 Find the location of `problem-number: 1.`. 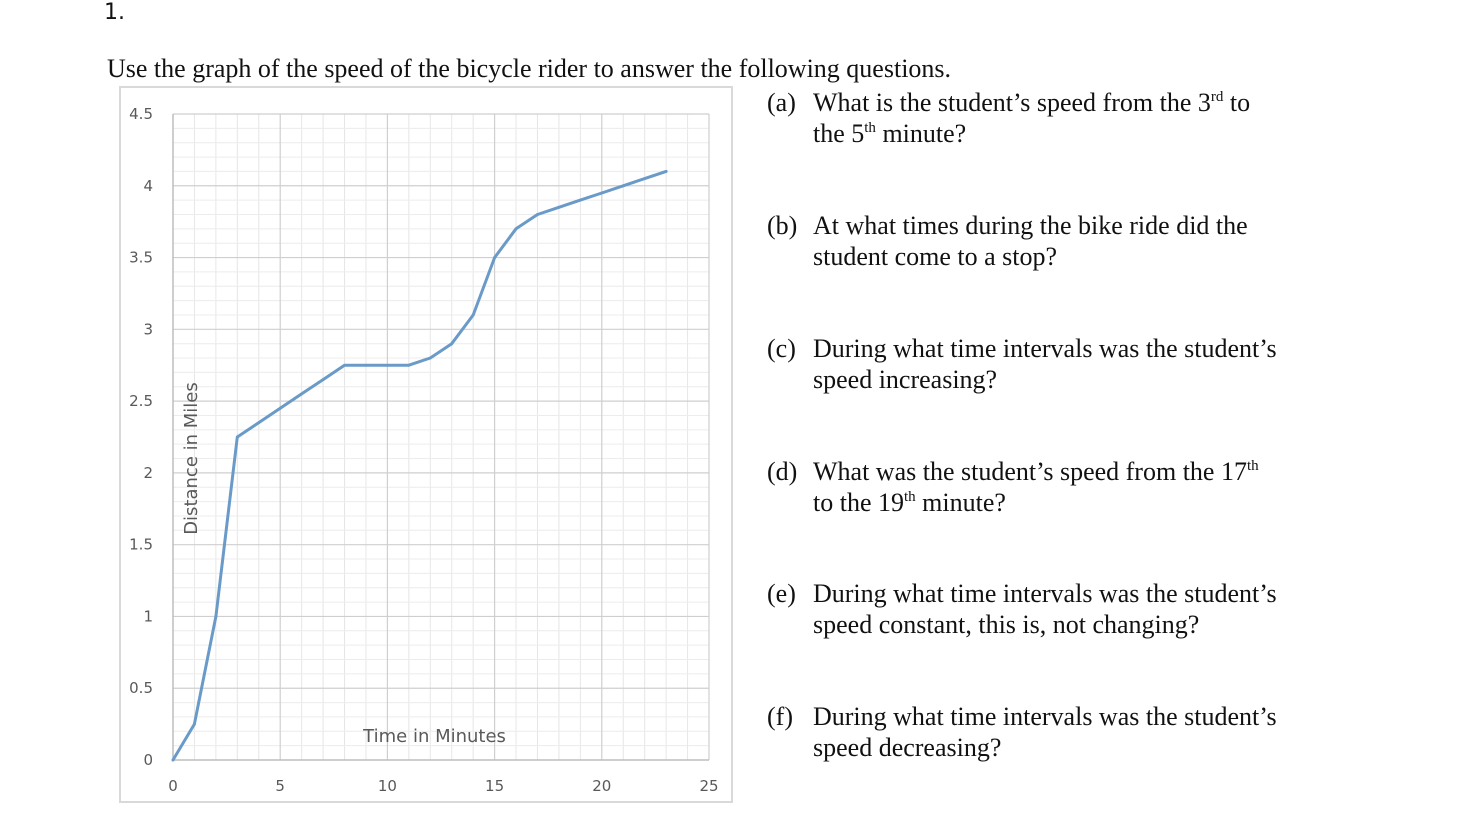

problem-number: 1. is located at coordinates (114, 12).